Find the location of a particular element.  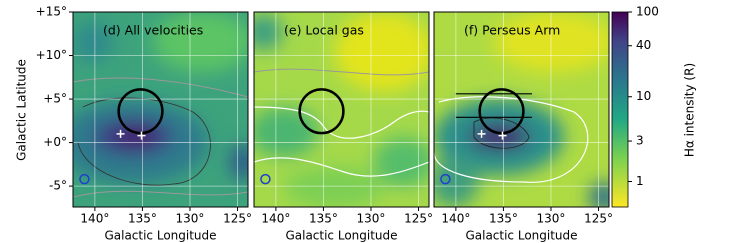

colorbar-label: Hα intensity (R) is located at coordinates (690, 110).